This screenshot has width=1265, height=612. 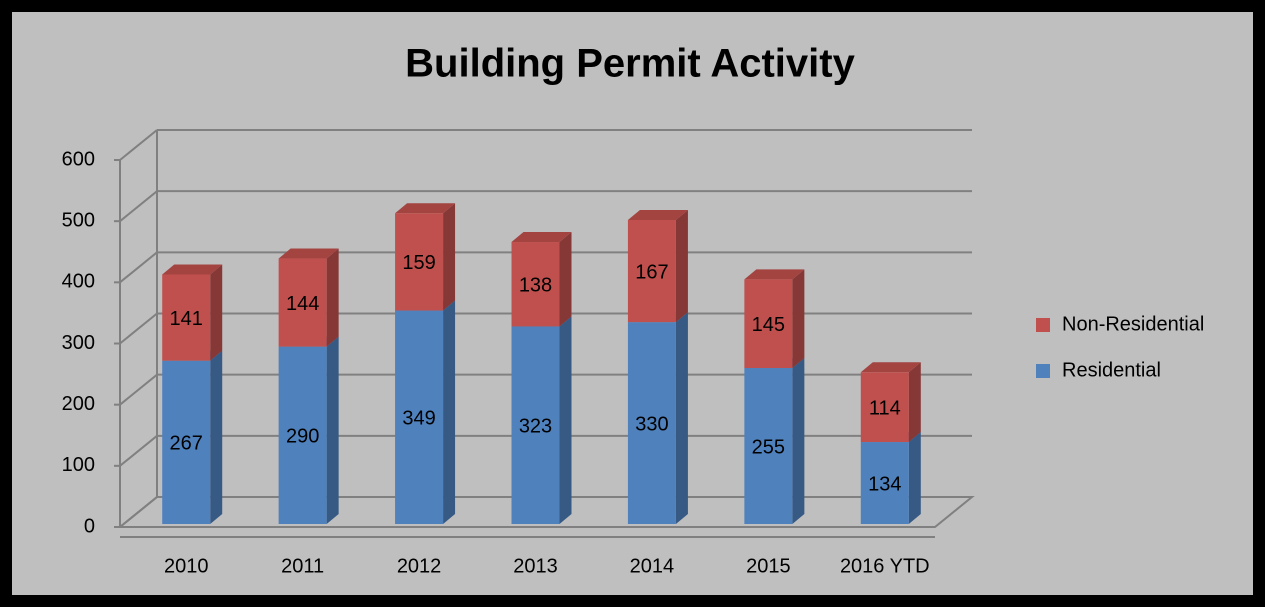 What do you see at coordinates (186, 566) in the screenshot?
I see `x-tick-label: 2010` at bounding box center [186, 566].